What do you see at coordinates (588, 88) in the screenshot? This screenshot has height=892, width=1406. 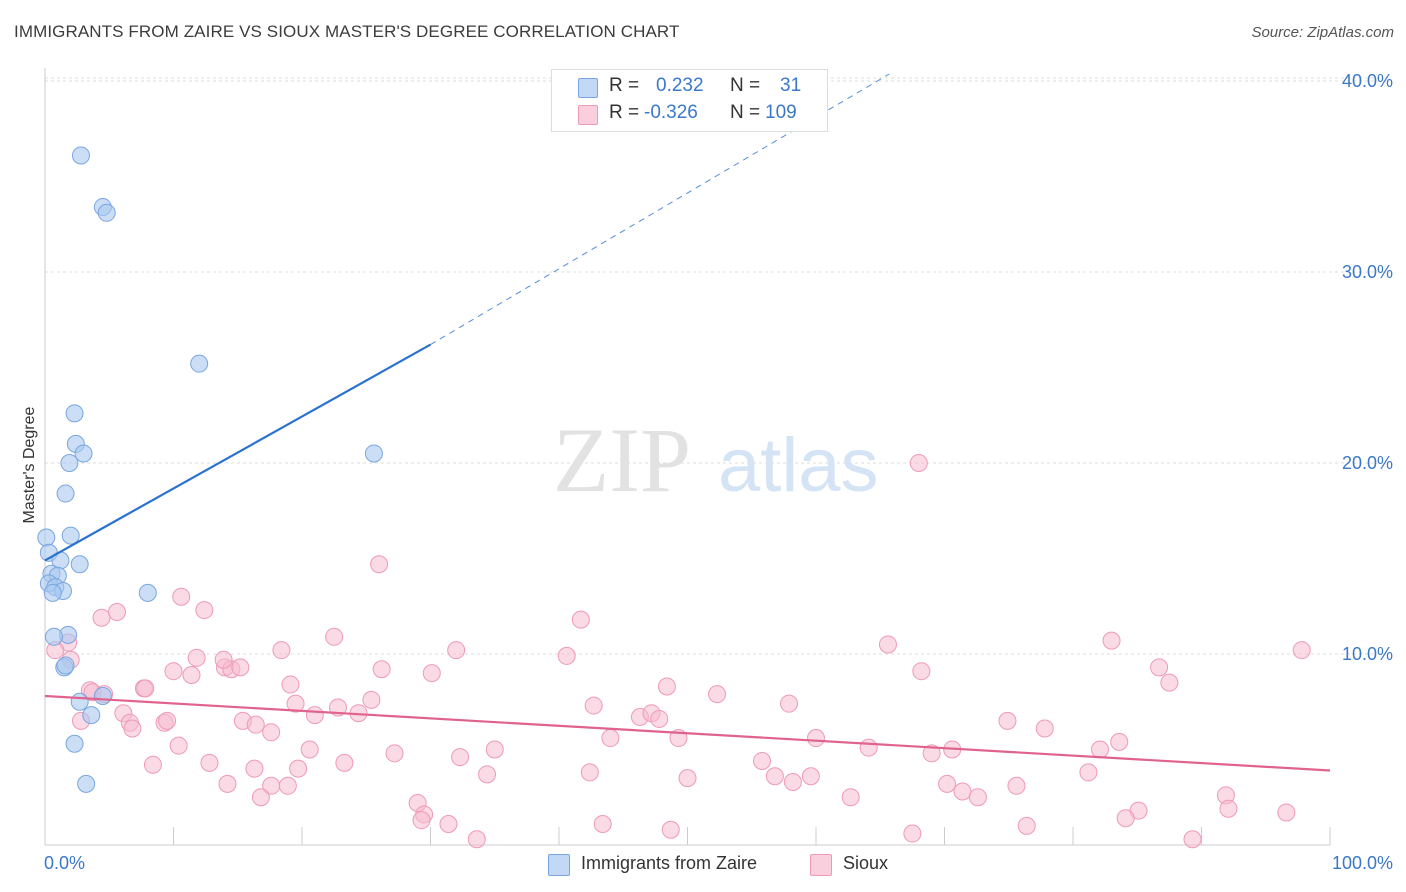 I see `legend-swatch-zaire` at bounding box center [588, 88].